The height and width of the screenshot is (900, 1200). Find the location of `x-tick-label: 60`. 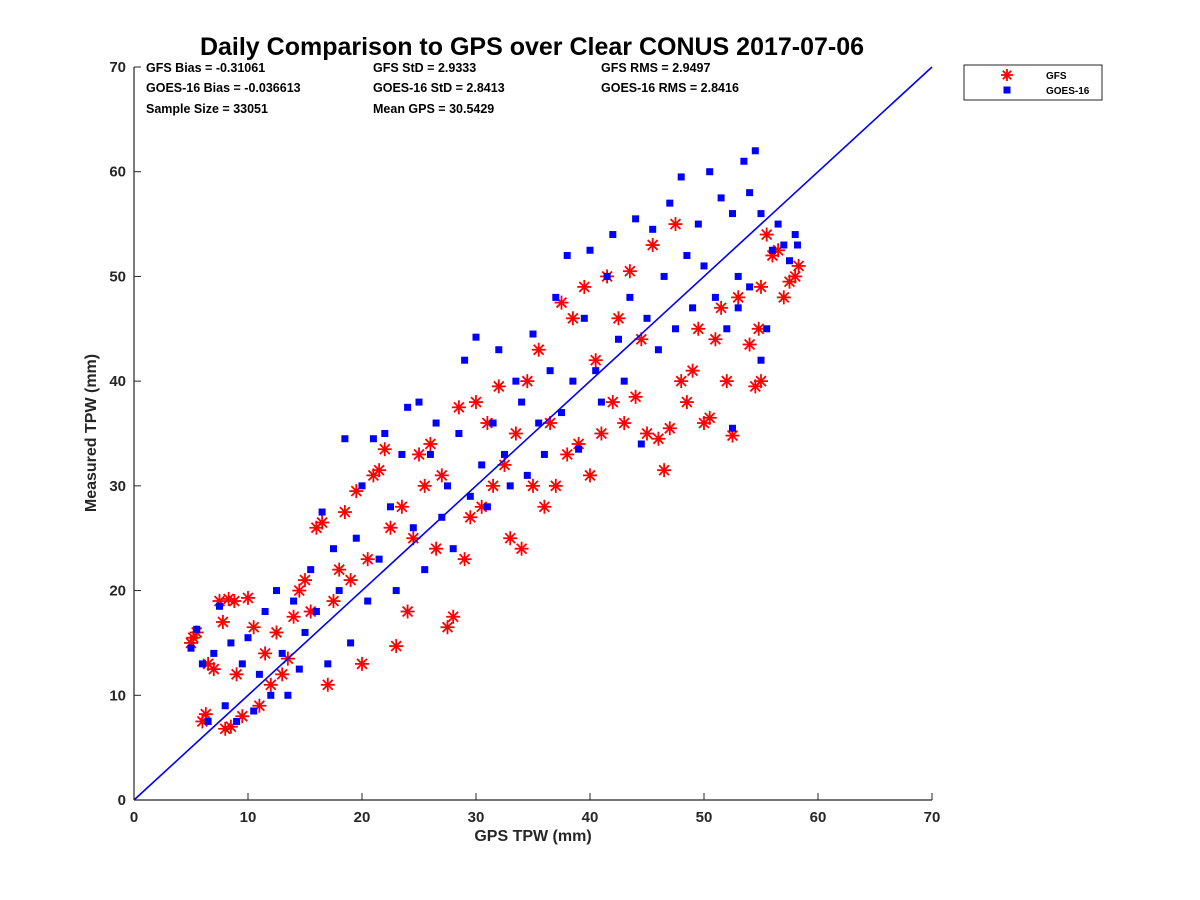

x-tick-label: 60 is located at coordinates (818, 817).